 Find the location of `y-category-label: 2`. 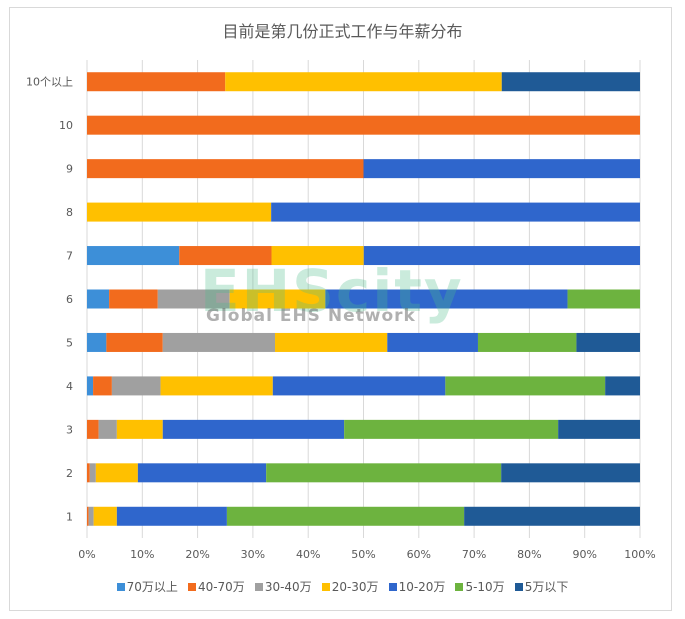

y-category-label: 2 is located at coordinates (69, 473).